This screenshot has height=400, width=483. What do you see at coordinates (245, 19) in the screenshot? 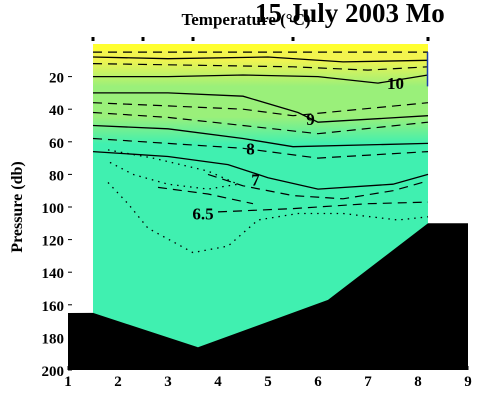
I see `chart-subtitle: Temperature (°C)` at bounding box center [245, 19].